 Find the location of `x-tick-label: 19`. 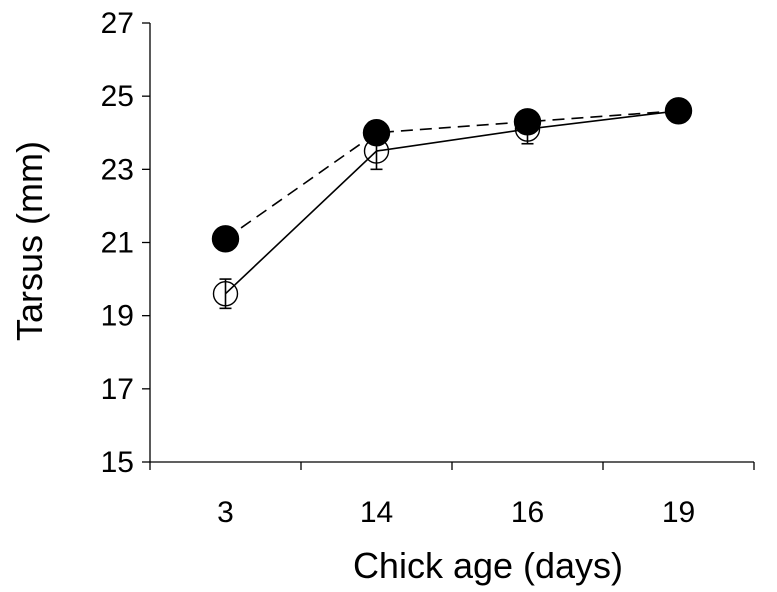

x-tick-label: 19 is located at coordinates (678, 512).